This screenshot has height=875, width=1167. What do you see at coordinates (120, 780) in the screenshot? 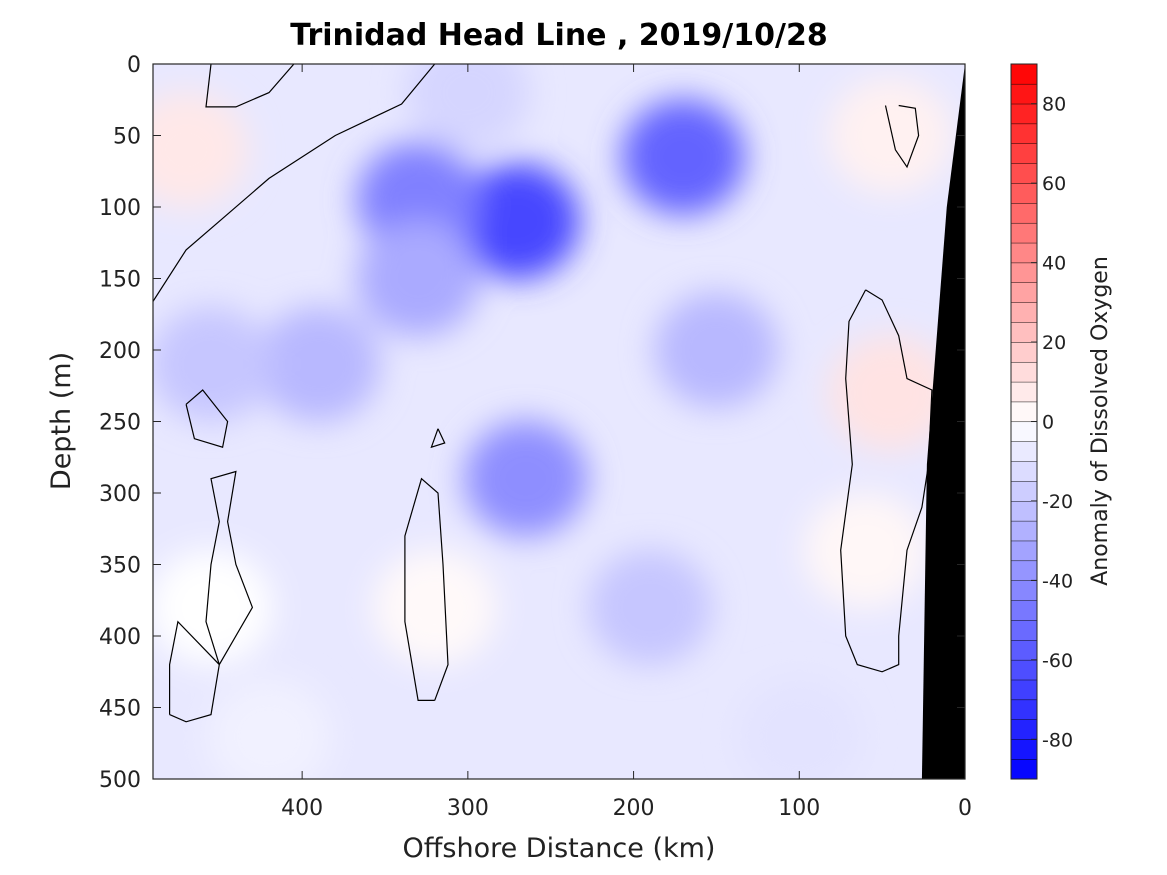
I see `y-tick-label: 500` at bounding box center [120, 780].